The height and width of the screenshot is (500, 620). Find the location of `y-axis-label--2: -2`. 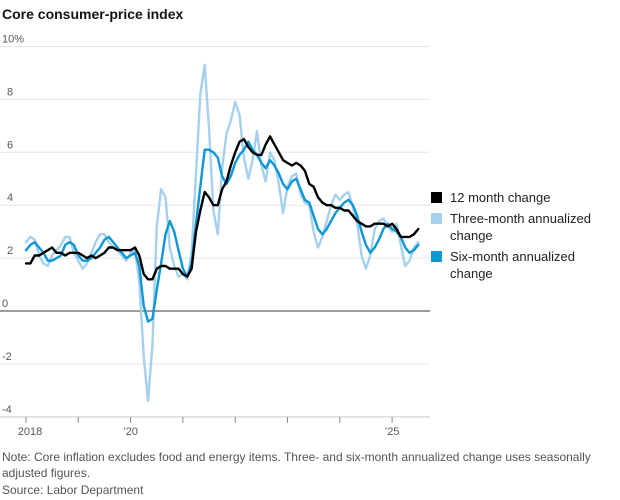

y-axis-label--2: -2 is located at coordinates (7, 357).